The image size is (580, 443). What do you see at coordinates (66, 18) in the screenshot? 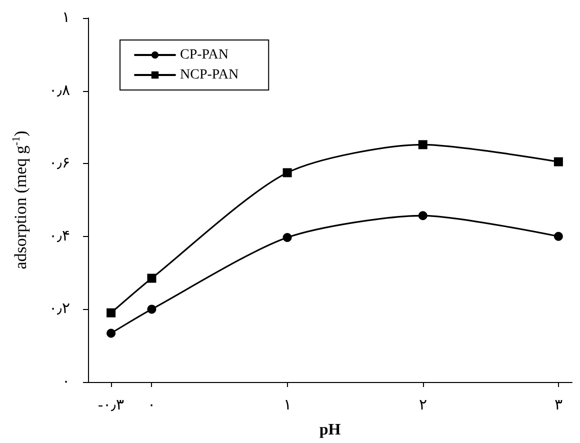
I see `y-tick-label: ۱` at bounding box center [66, 18].